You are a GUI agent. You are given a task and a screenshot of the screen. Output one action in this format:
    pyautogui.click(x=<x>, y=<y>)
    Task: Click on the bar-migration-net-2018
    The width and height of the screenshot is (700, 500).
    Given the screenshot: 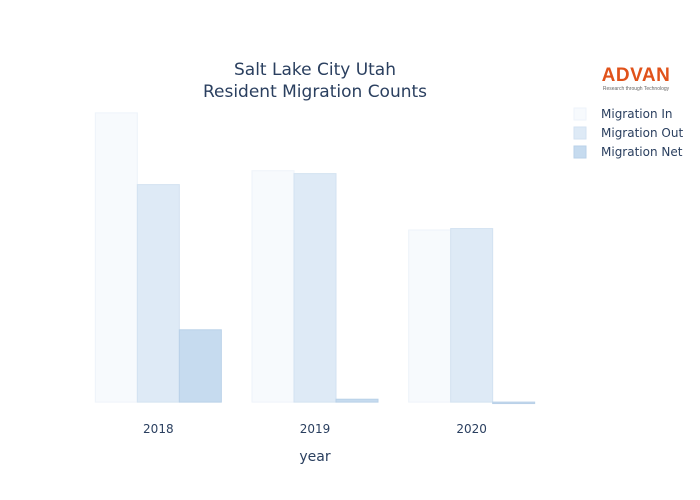 What is the action you would take?
    pyautogui.click(x=200, y=366)
    